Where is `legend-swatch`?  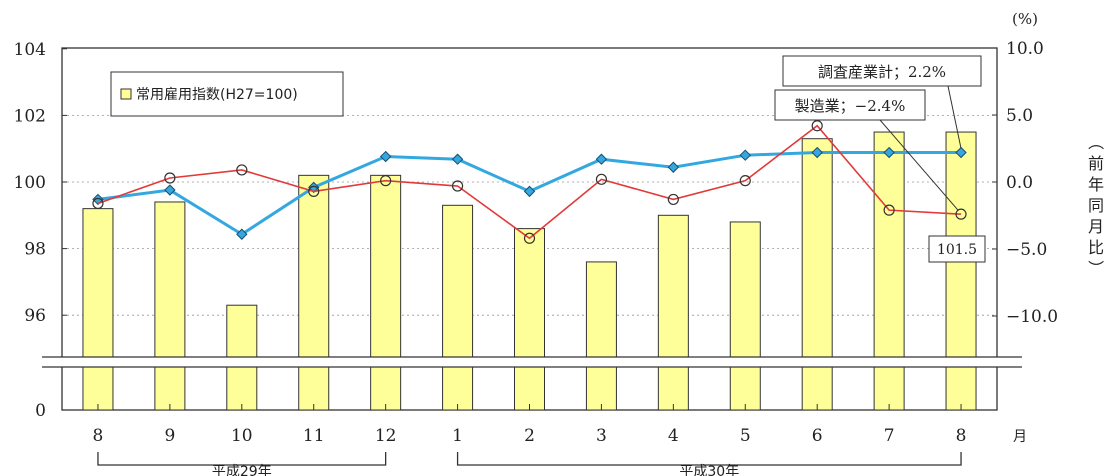 legend-swatch is located at coordinates (126, 94).